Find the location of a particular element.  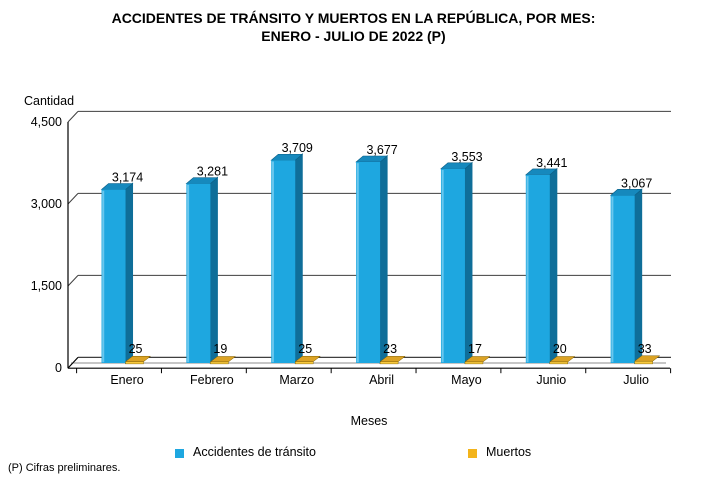

y-axis-title: Cantidad is located at coordinates (49, 101).